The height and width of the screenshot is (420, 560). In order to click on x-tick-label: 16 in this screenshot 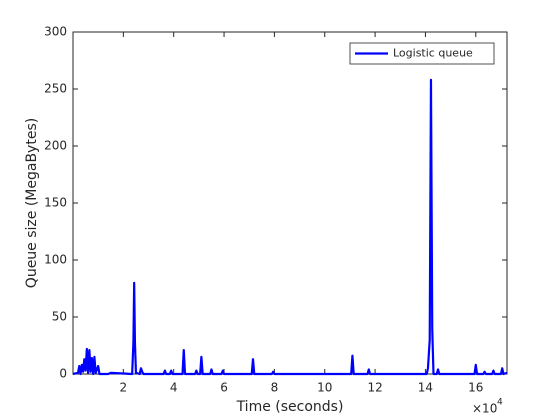, I will do `click(475, 388)`.